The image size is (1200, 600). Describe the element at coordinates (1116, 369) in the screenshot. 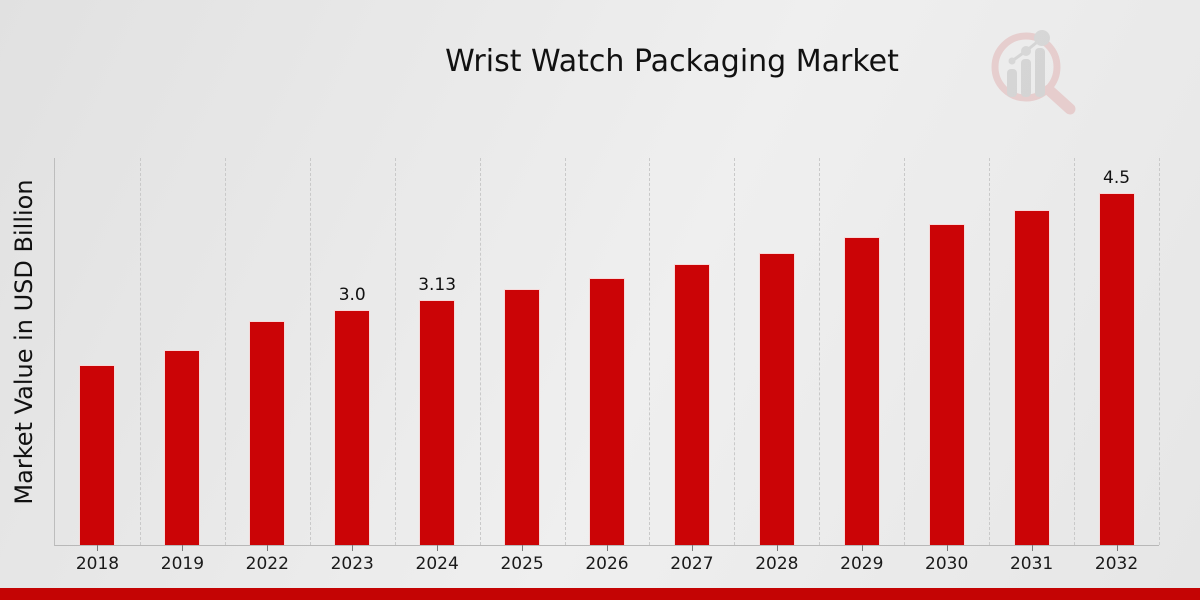

I see `bar-2032` at that location.